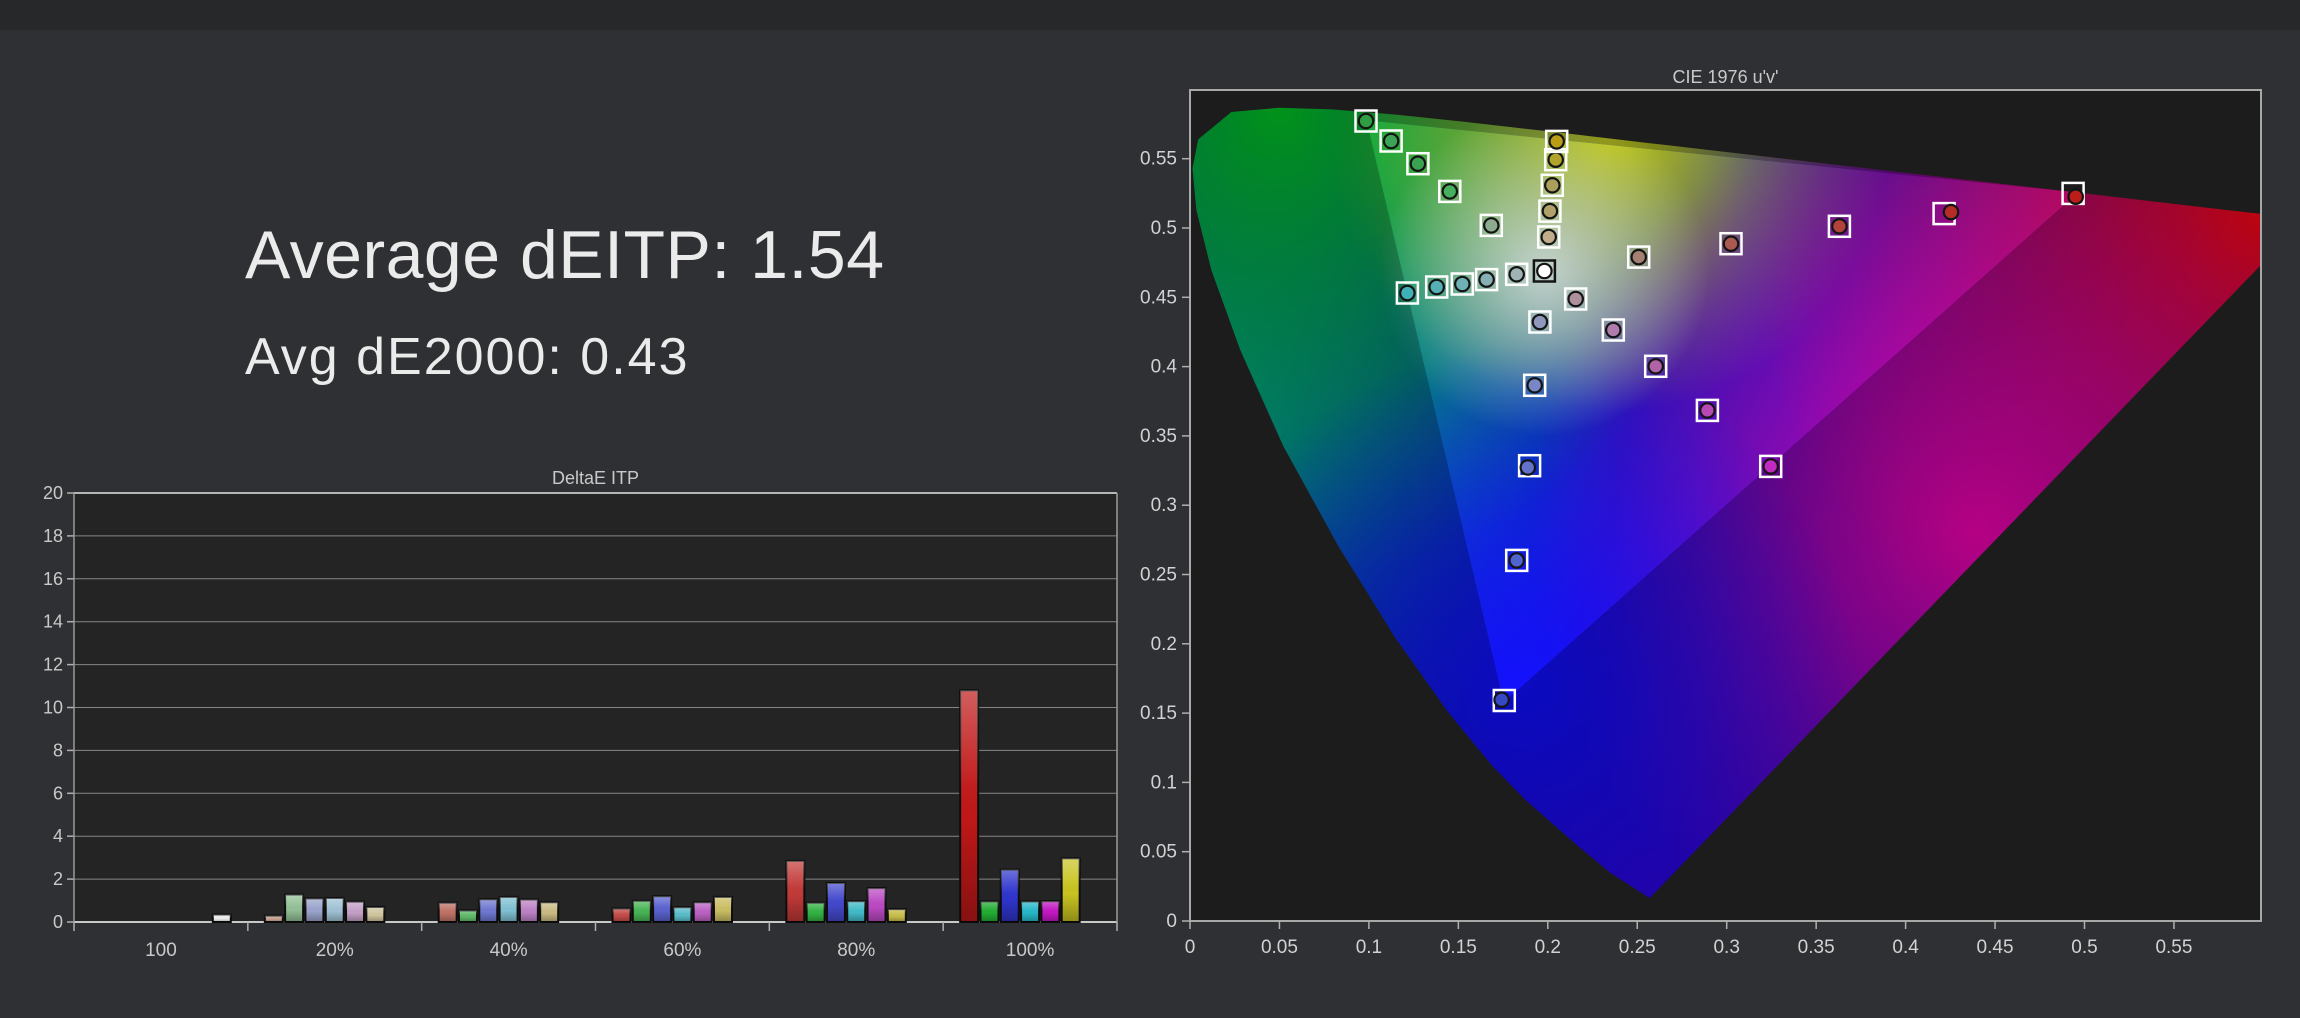 The width and height of the screenshot is (2300, 1018). What do you see at coordinates (58, 922) in the screenshot?
I see `y-axis-tick-label: 0` at bounding box center [58, 922].